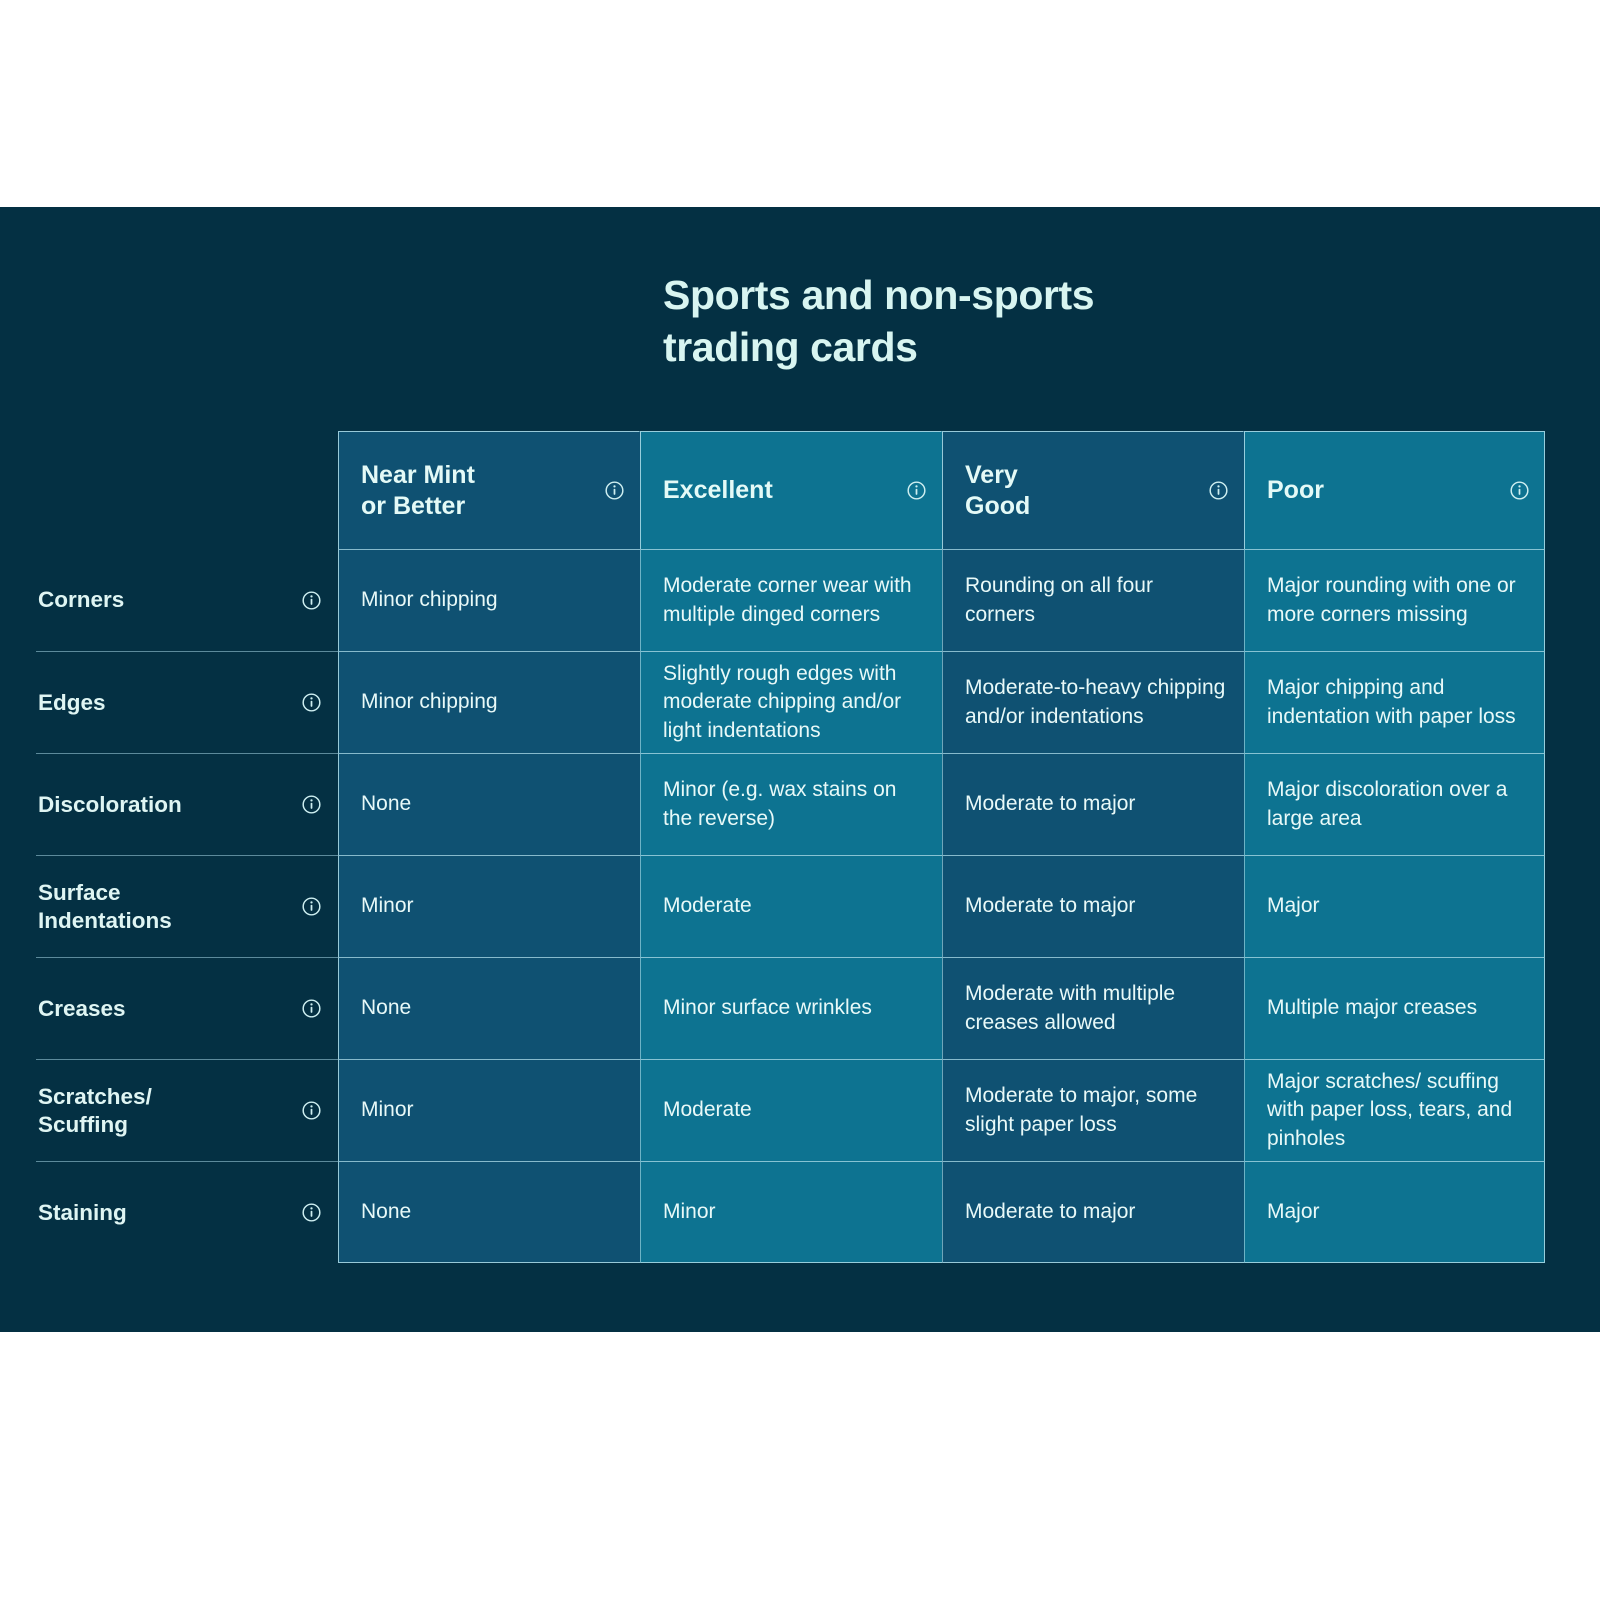 This screenshot has height=1600, width=1600. Describe the element at coordinates (1387, 804) in the screenshot. I see `cell-text: Major discoloration over a large area` at that location.